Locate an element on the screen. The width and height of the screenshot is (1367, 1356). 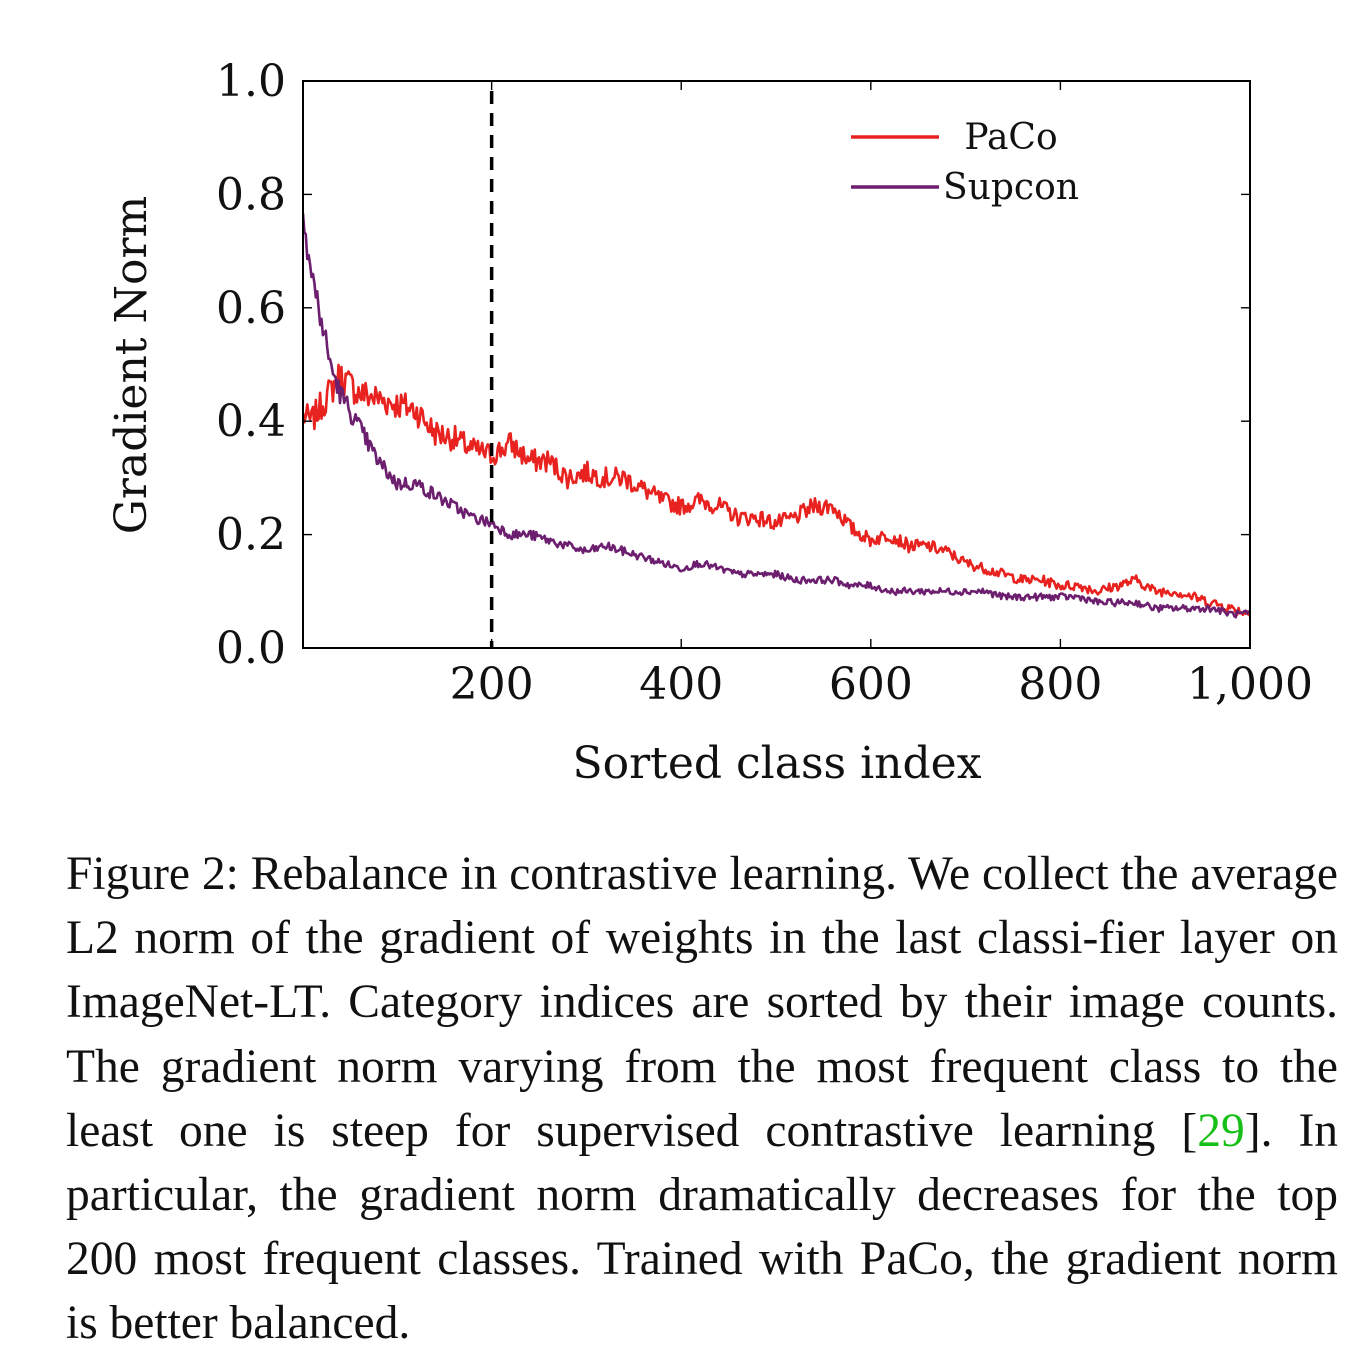
x-tick-label: 1,000 is located at coordinates (1250, 684).